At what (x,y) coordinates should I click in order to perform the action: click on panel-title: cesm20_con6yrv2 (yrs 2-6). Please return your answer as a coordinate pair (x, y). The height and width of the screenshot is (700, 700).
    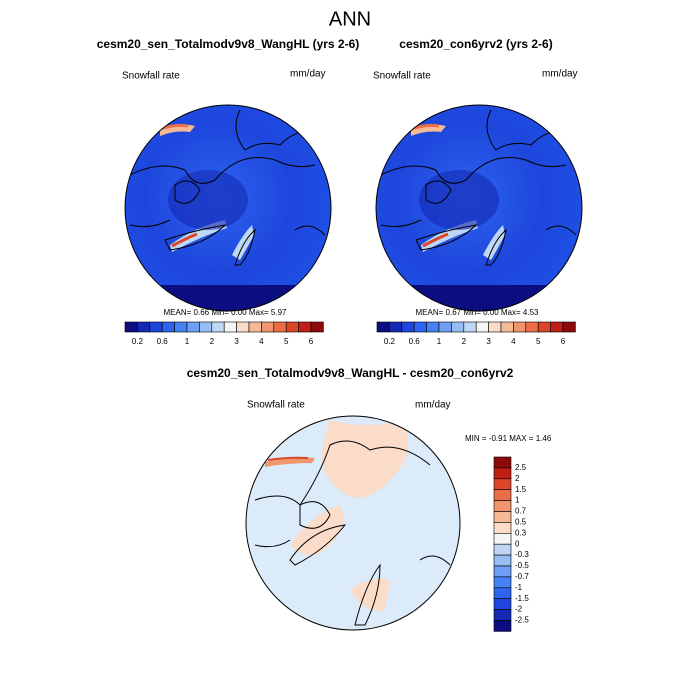
    Looking at the image, I should click on (475, 44).